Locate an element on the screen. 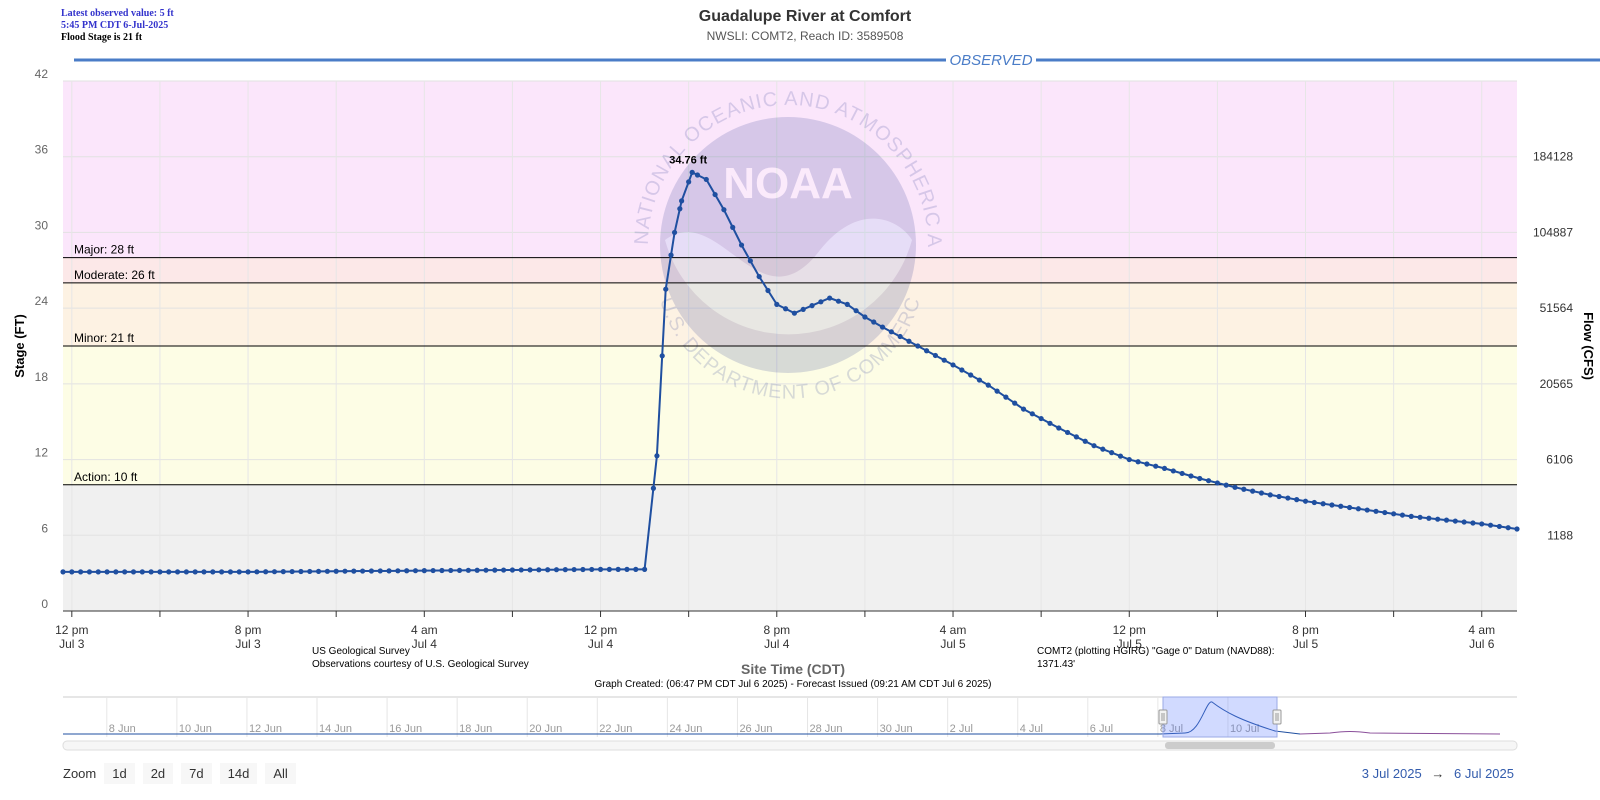 The image size is (1600, 800). range-from: 3 Jul 2025 is located at coordinates (1391, 773).